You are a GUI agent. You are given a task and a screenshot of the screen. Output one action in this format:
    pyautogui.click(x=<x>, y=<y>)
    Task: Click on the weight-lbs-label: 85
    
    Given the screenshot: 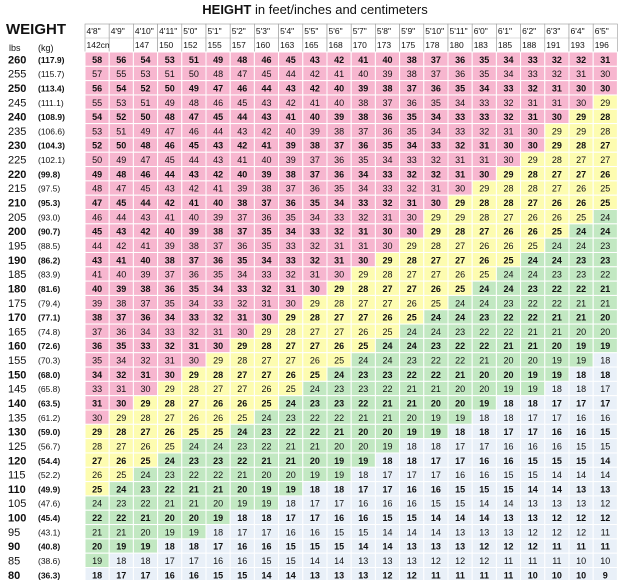 What is the action you would take?
    pyautogui.click(x=14, y=562)
    